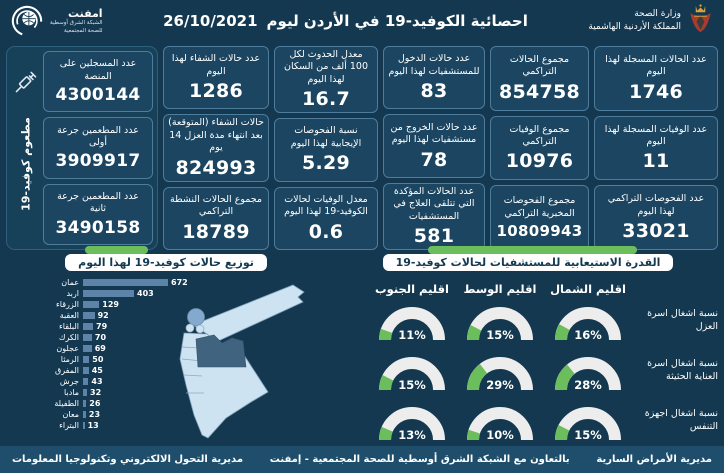  What do you see at coordinates (94, 414) in the screenshot?
I see `bar-value: 23` at bounding box center [94, 414].